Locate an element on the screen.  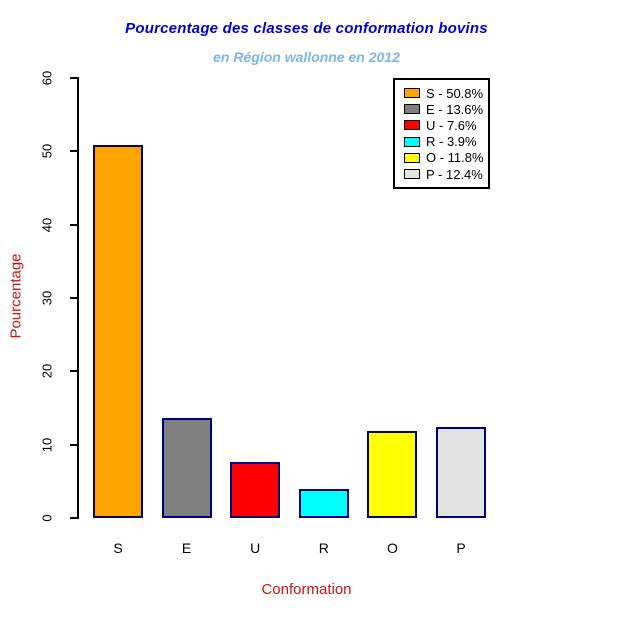
x-category-label: U is located at coordinates (255, 548).